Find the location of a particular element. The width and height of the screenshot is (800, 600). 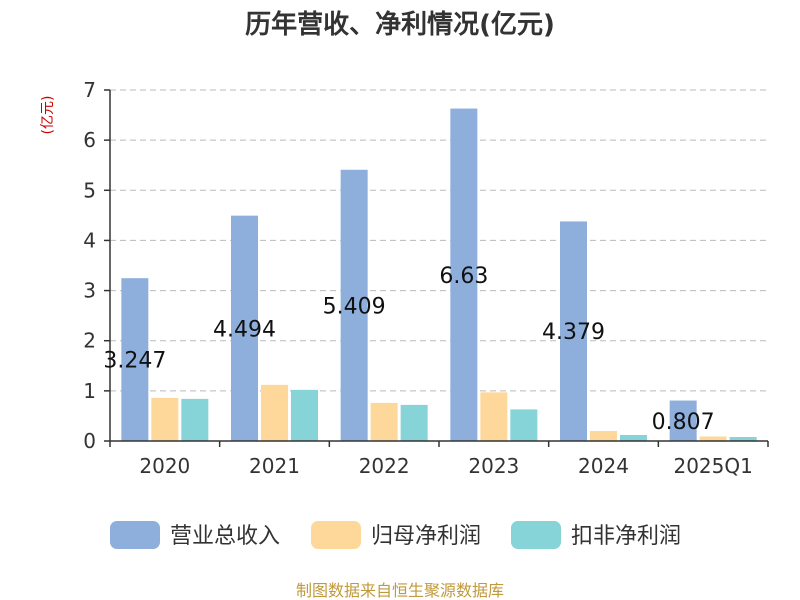

data-label: 4.379 is located at coordinates (573, 332).